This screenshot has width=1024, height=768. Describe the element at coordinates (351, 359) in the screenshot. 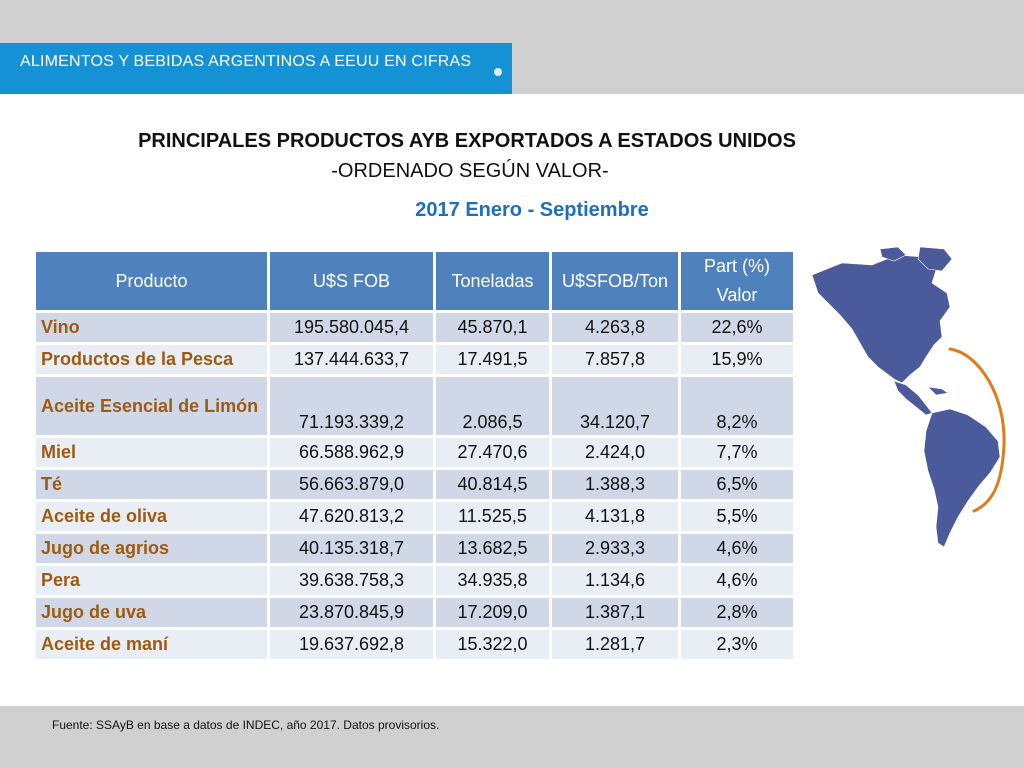

I see `cell-fob: 137.444.633,7` at that location.